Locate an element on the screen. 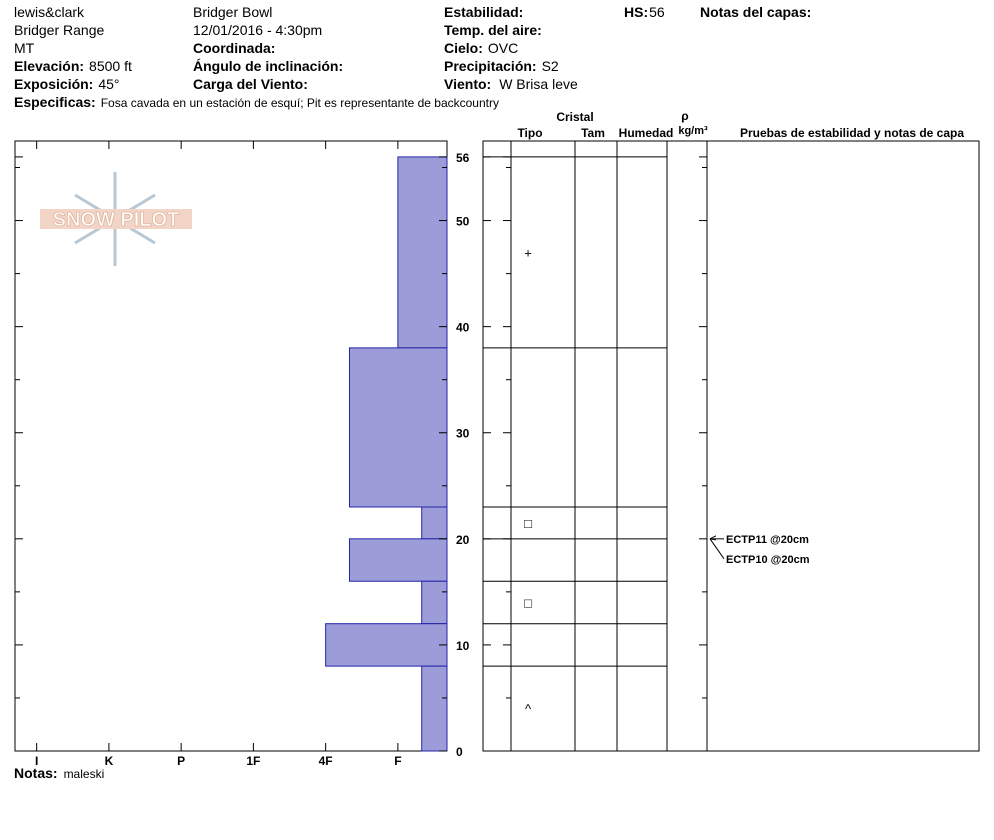  layer-notes-label: Notas del capas: is located at coordinates (755, 12).